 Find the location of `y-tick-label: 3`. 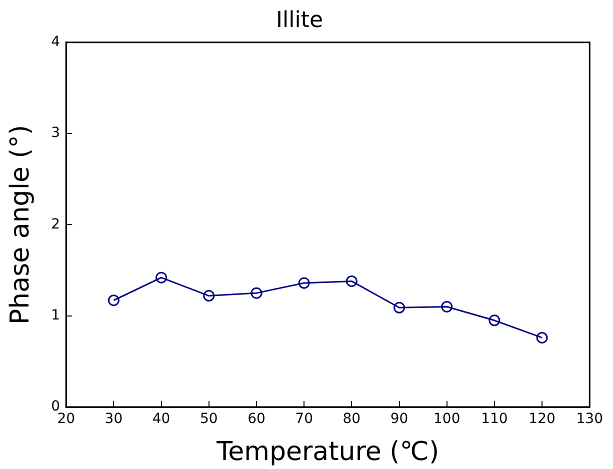

y-tick-label: 3 is located at coordinates (55, 133).